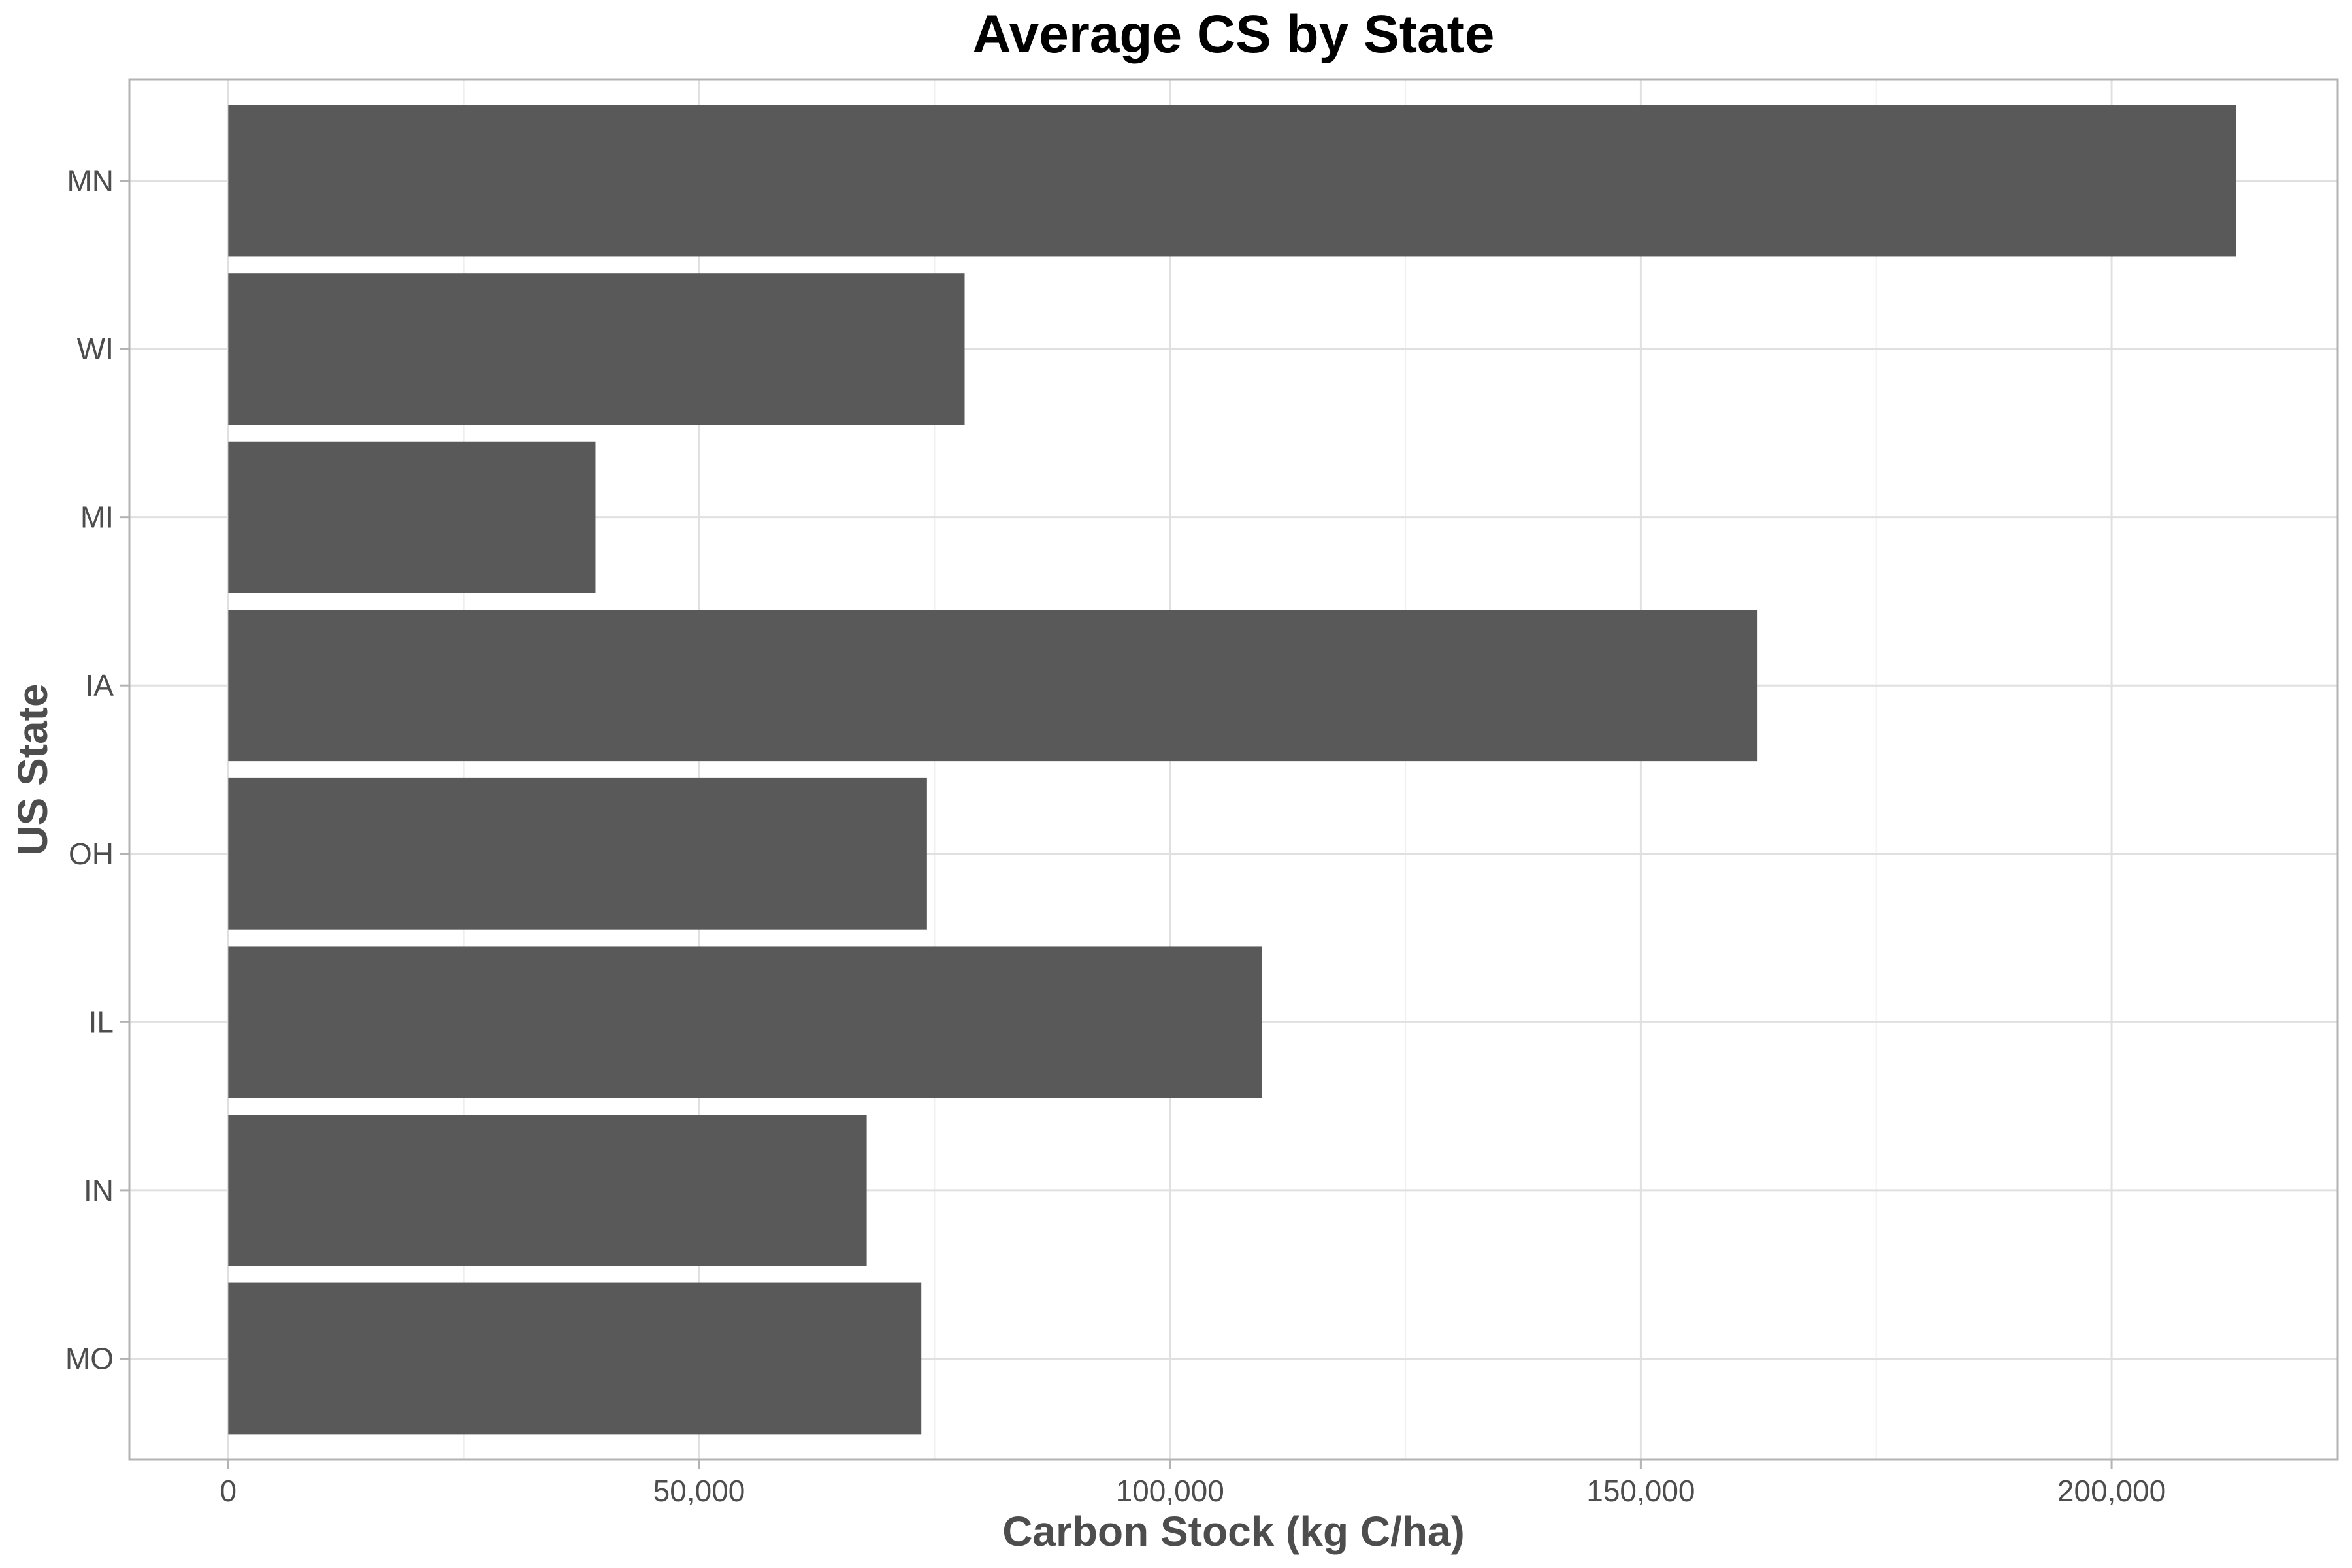 This screenshot has height=1568, width=2352. Describe the element at coordinates (1640, 1491) in the screenshot. I see `x-tick-label: 150,000` at that location.